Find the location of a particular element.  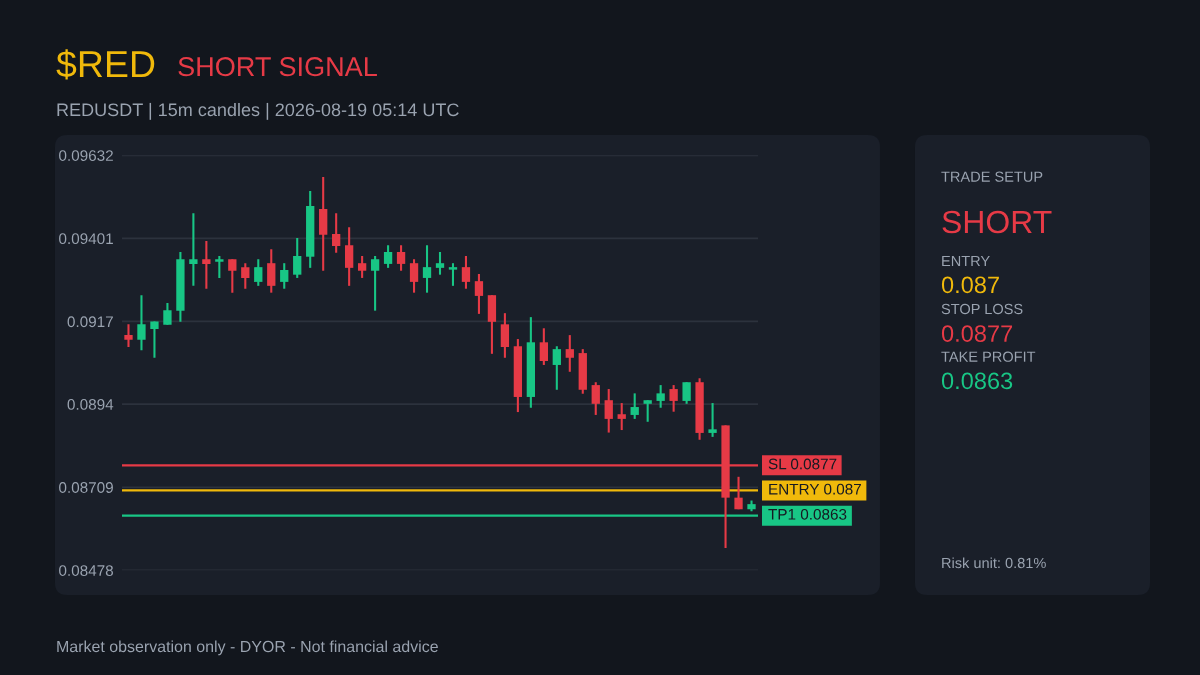

y-tick-label: 0.08478 is located at coordinates (86, 570).